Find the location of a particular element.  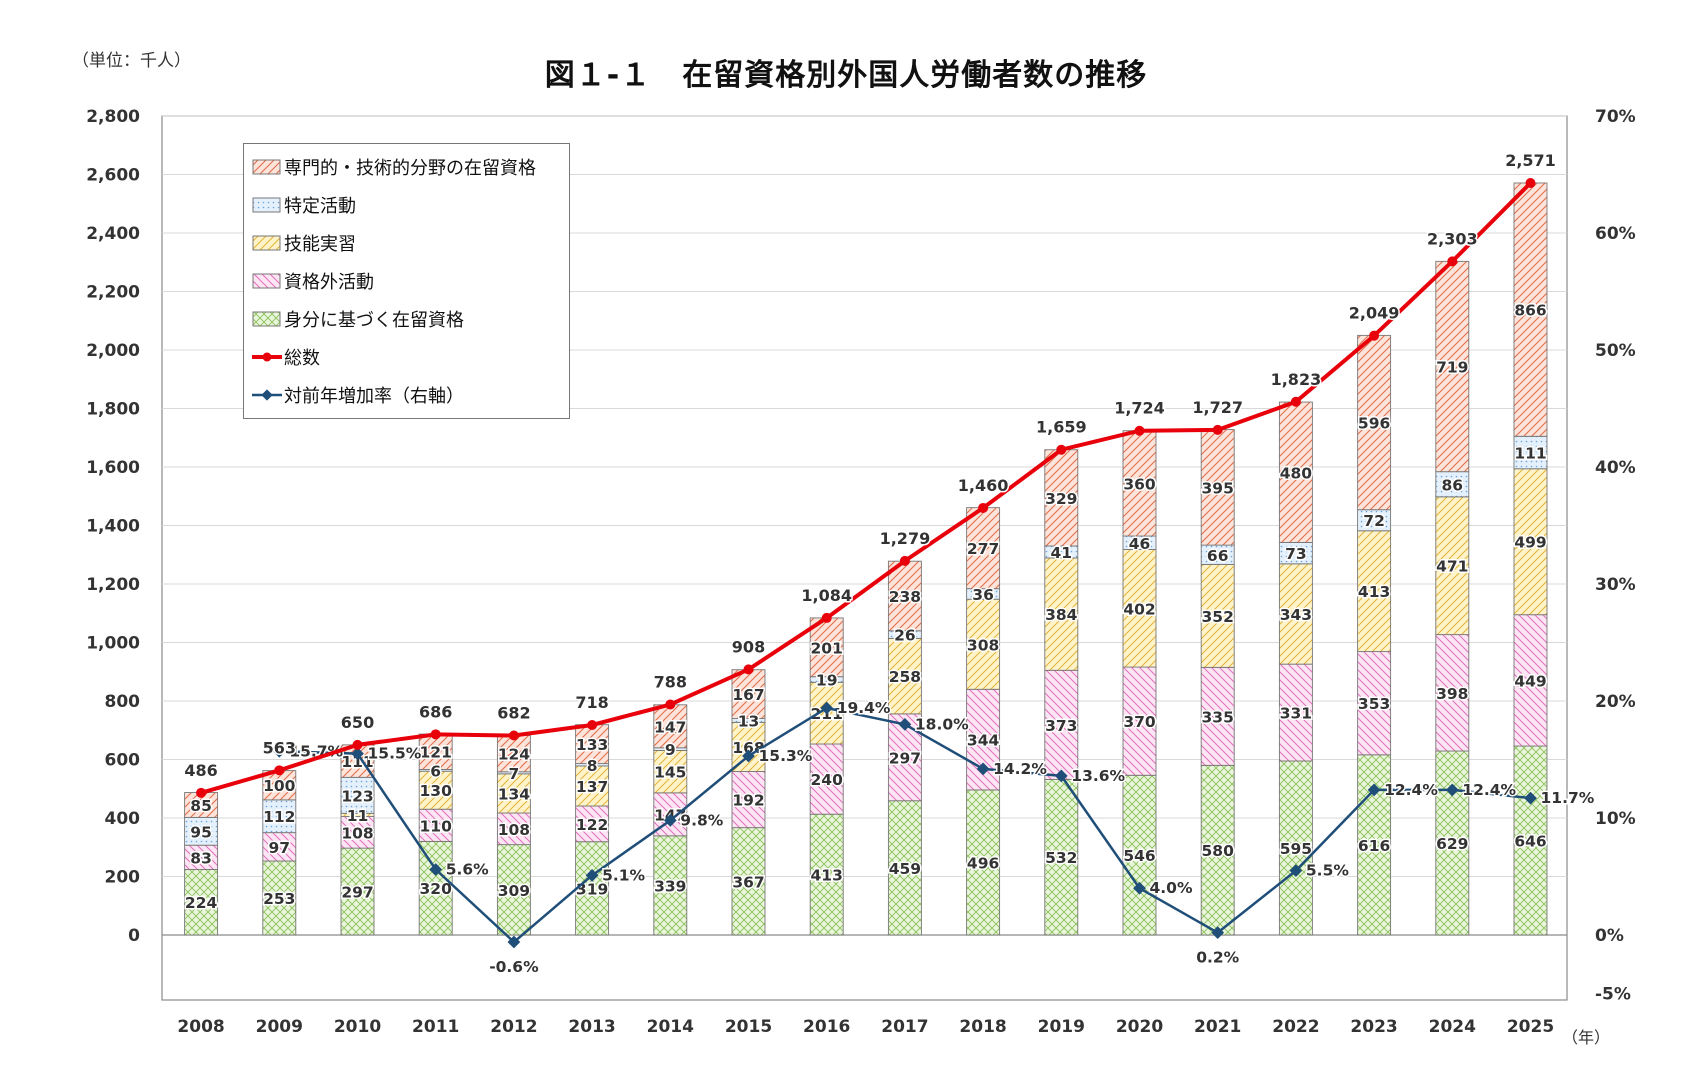

data-label-trainee-2017: 258 is located at coordinates (905, 677).